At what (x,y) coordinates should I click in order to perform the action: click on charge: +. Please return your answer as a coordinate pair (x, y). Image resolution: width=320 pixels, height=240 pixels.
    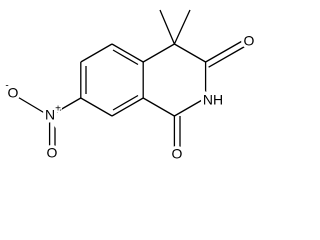
    Looking at the image, I should click on (58, 109).